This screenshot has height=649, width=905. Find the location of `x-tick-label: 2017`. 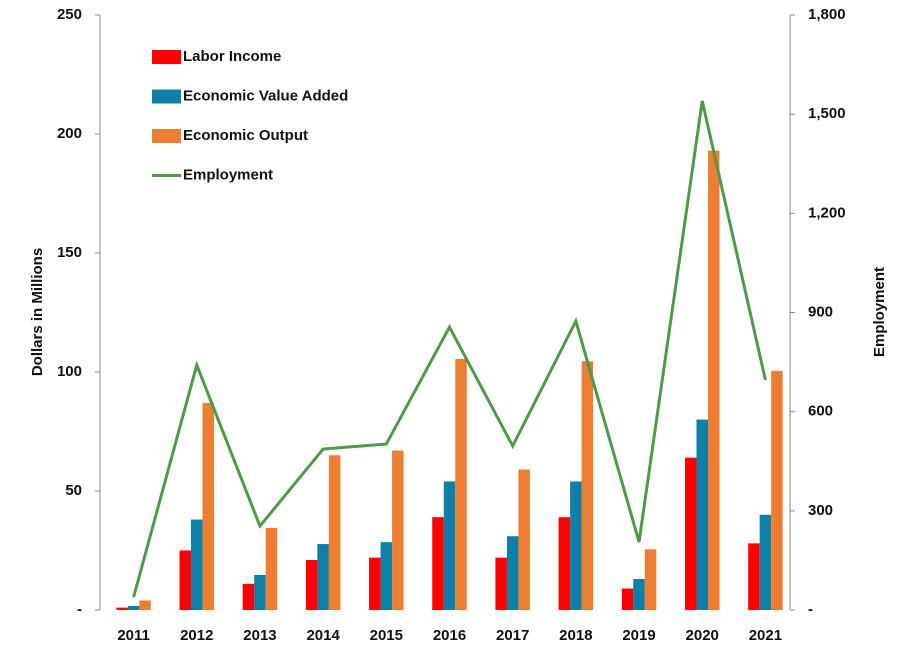

x-tick-label: 2017 is located at coordinates (512, 635).